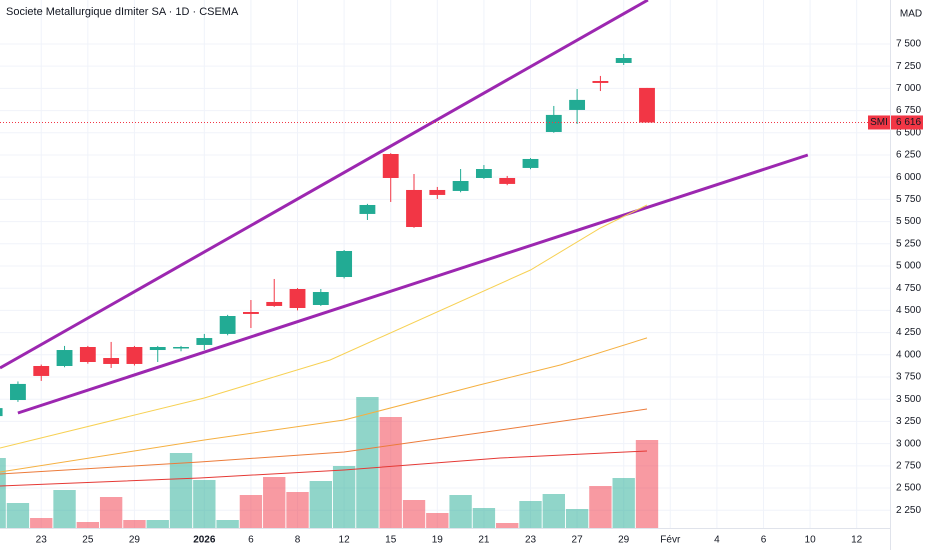 This screenshot has width=932, height=550. I want to click on x-tick-label: 10, so click(811, 540).